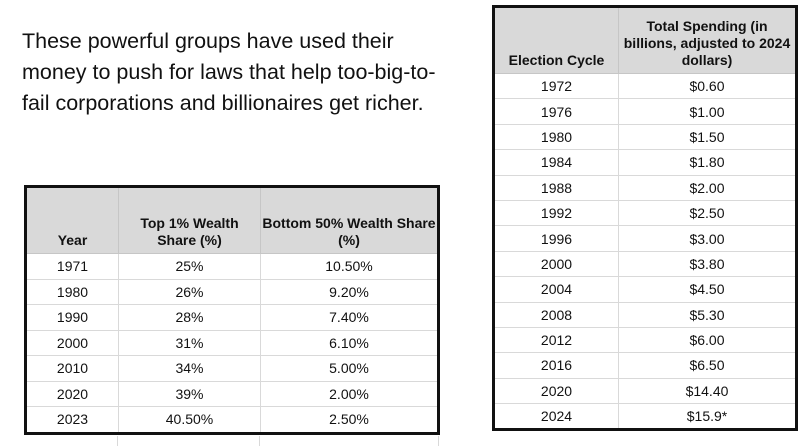  What do you see at coordinates (189, 342) in the screenshot?
I see `cell-top-1-percent: 31%` at bounding box center [189, 342].